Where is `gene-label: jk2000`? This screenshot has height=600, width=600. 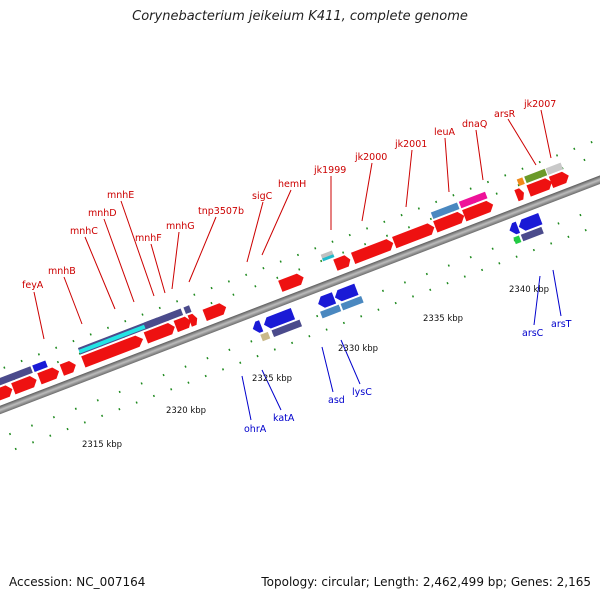
gene-label: jk2000 is located at coordinates (370, 157).